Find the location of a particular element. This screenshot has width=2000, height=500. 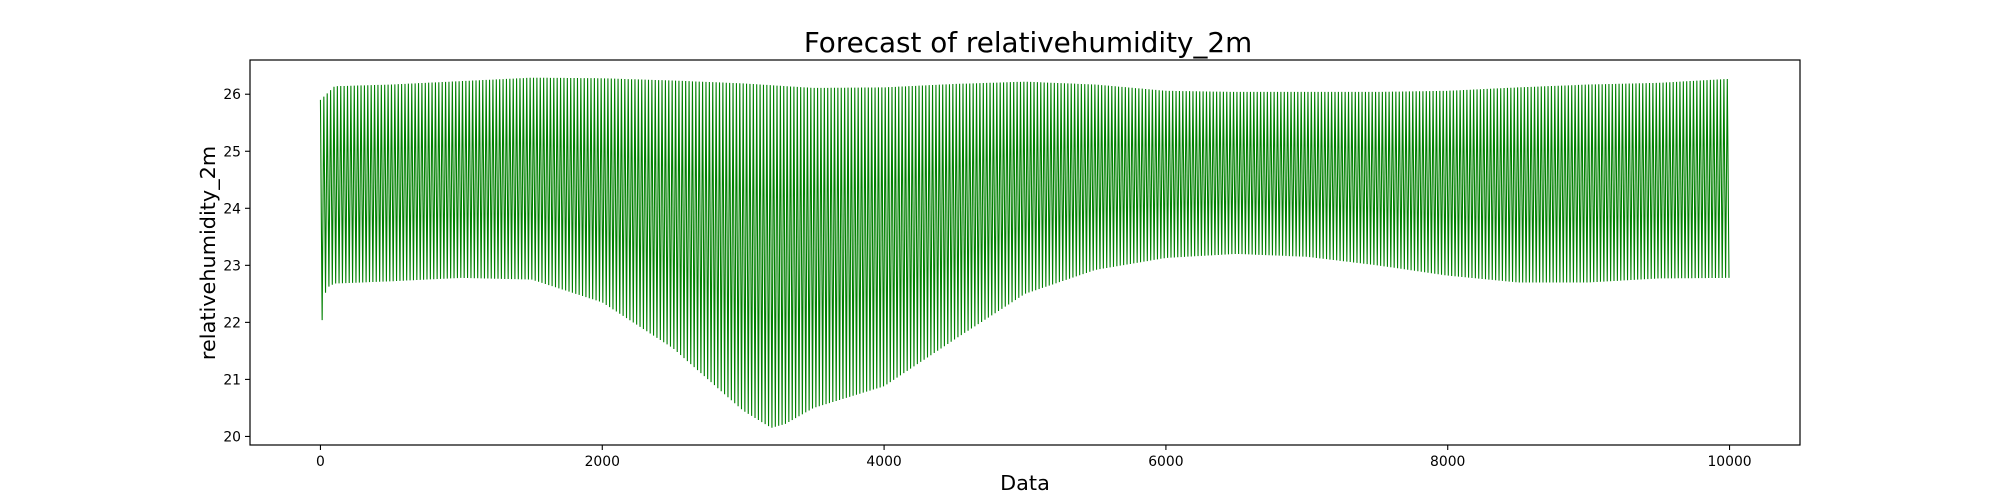

y-tick-label: 24 is located at coordinates (232, 209).